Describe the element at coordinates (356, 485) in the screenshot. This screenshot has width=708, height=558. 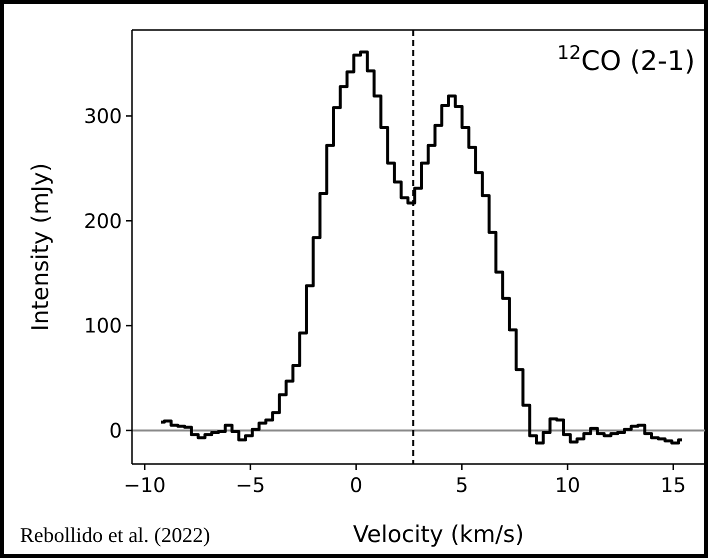
I see `x-tick-label: 0` at that location.